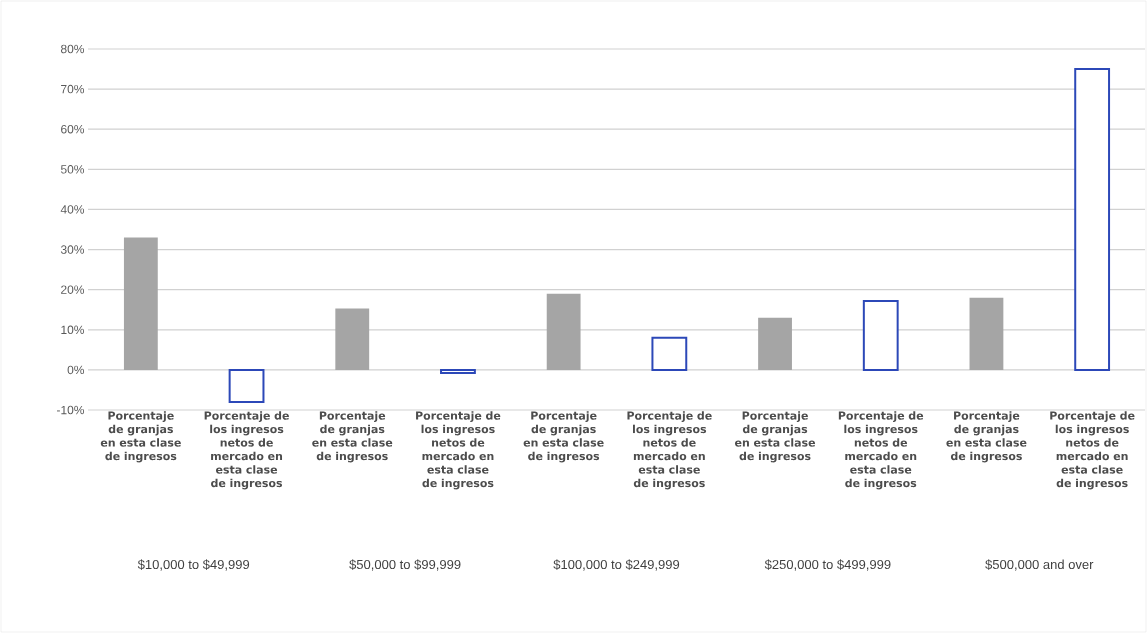 Image resolution: width=1147 pixels, height=633 pixels. What do you see at coordinates (72, 209) in the screenshot?
I see `y-tick-label: 40%` at bounding box center [72, 209].